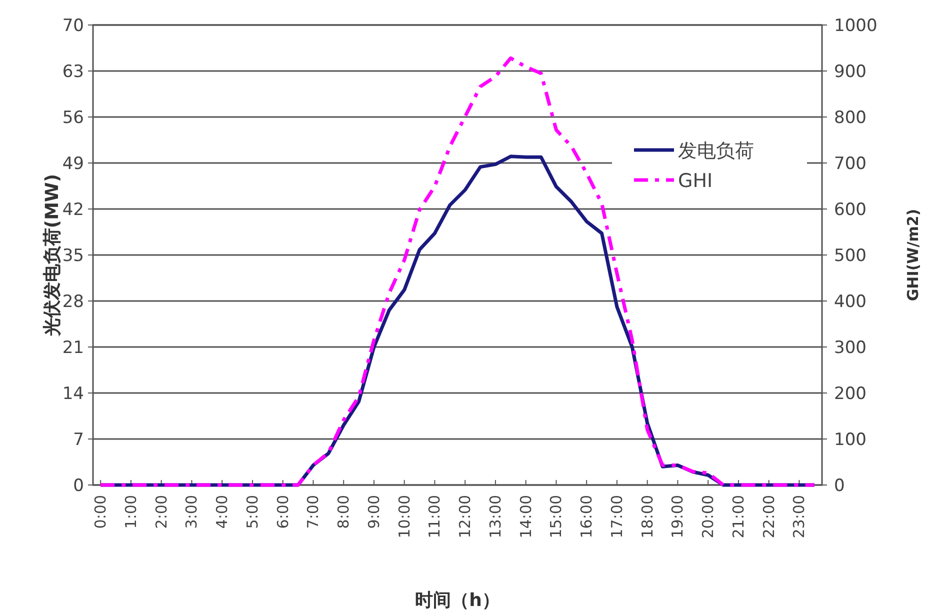  I want to click on x-tick-label: 5:00, so click(252, 512).